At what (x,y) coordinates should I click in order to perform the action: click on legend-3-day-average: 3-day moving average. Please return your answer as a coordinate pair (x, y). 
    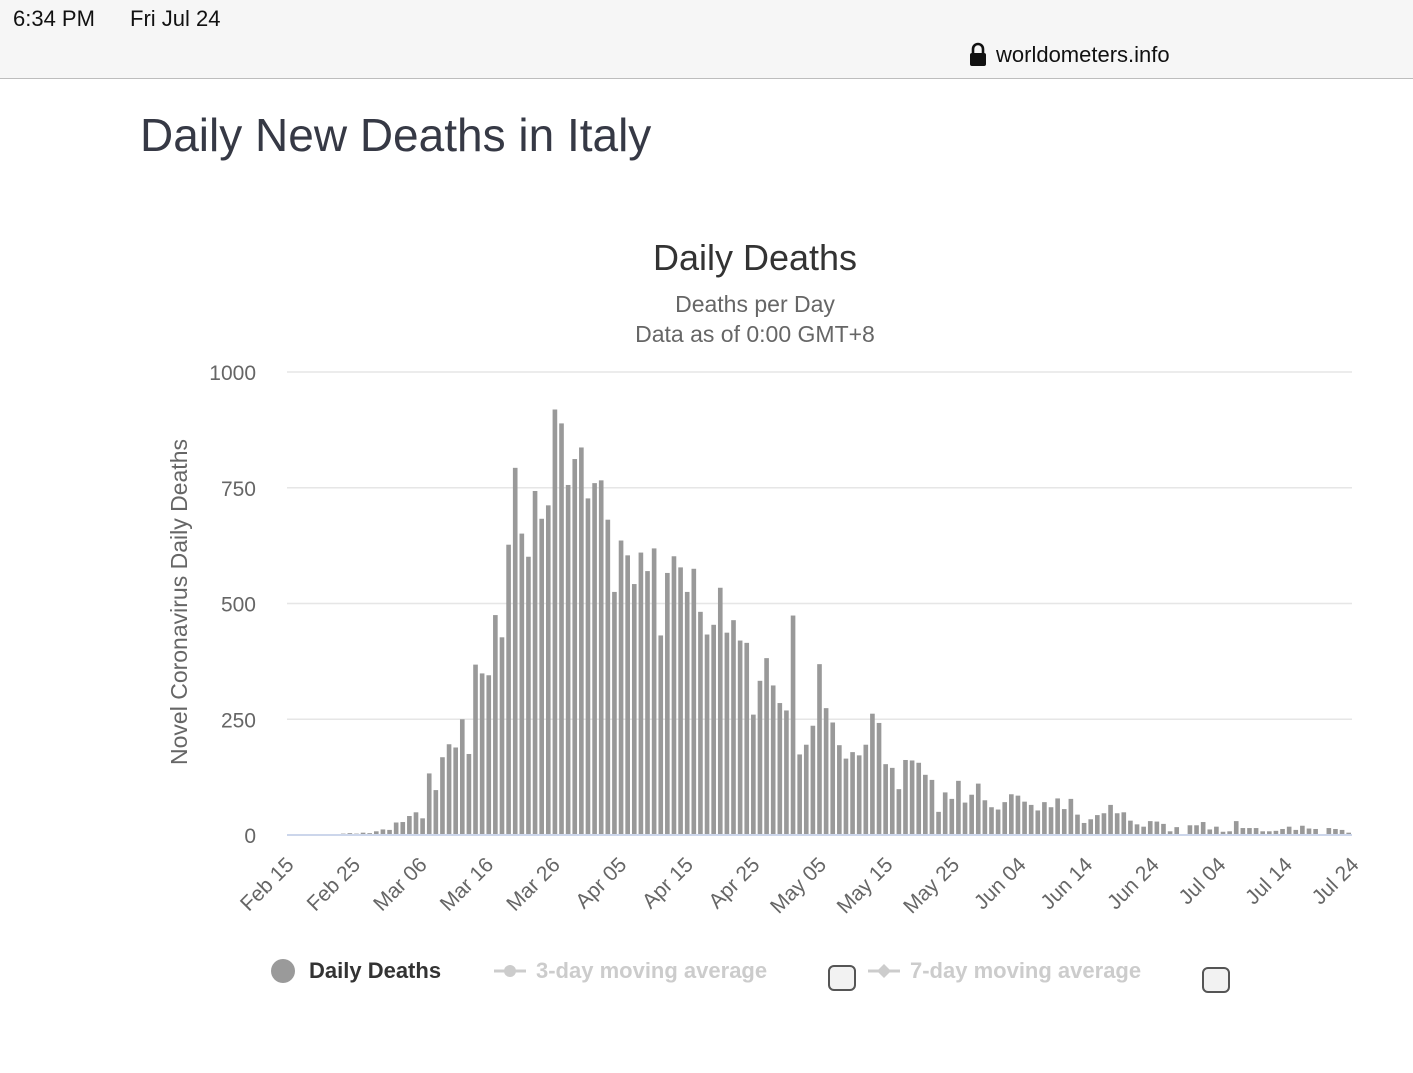
    Looking at the image, I should click on (630, 971).